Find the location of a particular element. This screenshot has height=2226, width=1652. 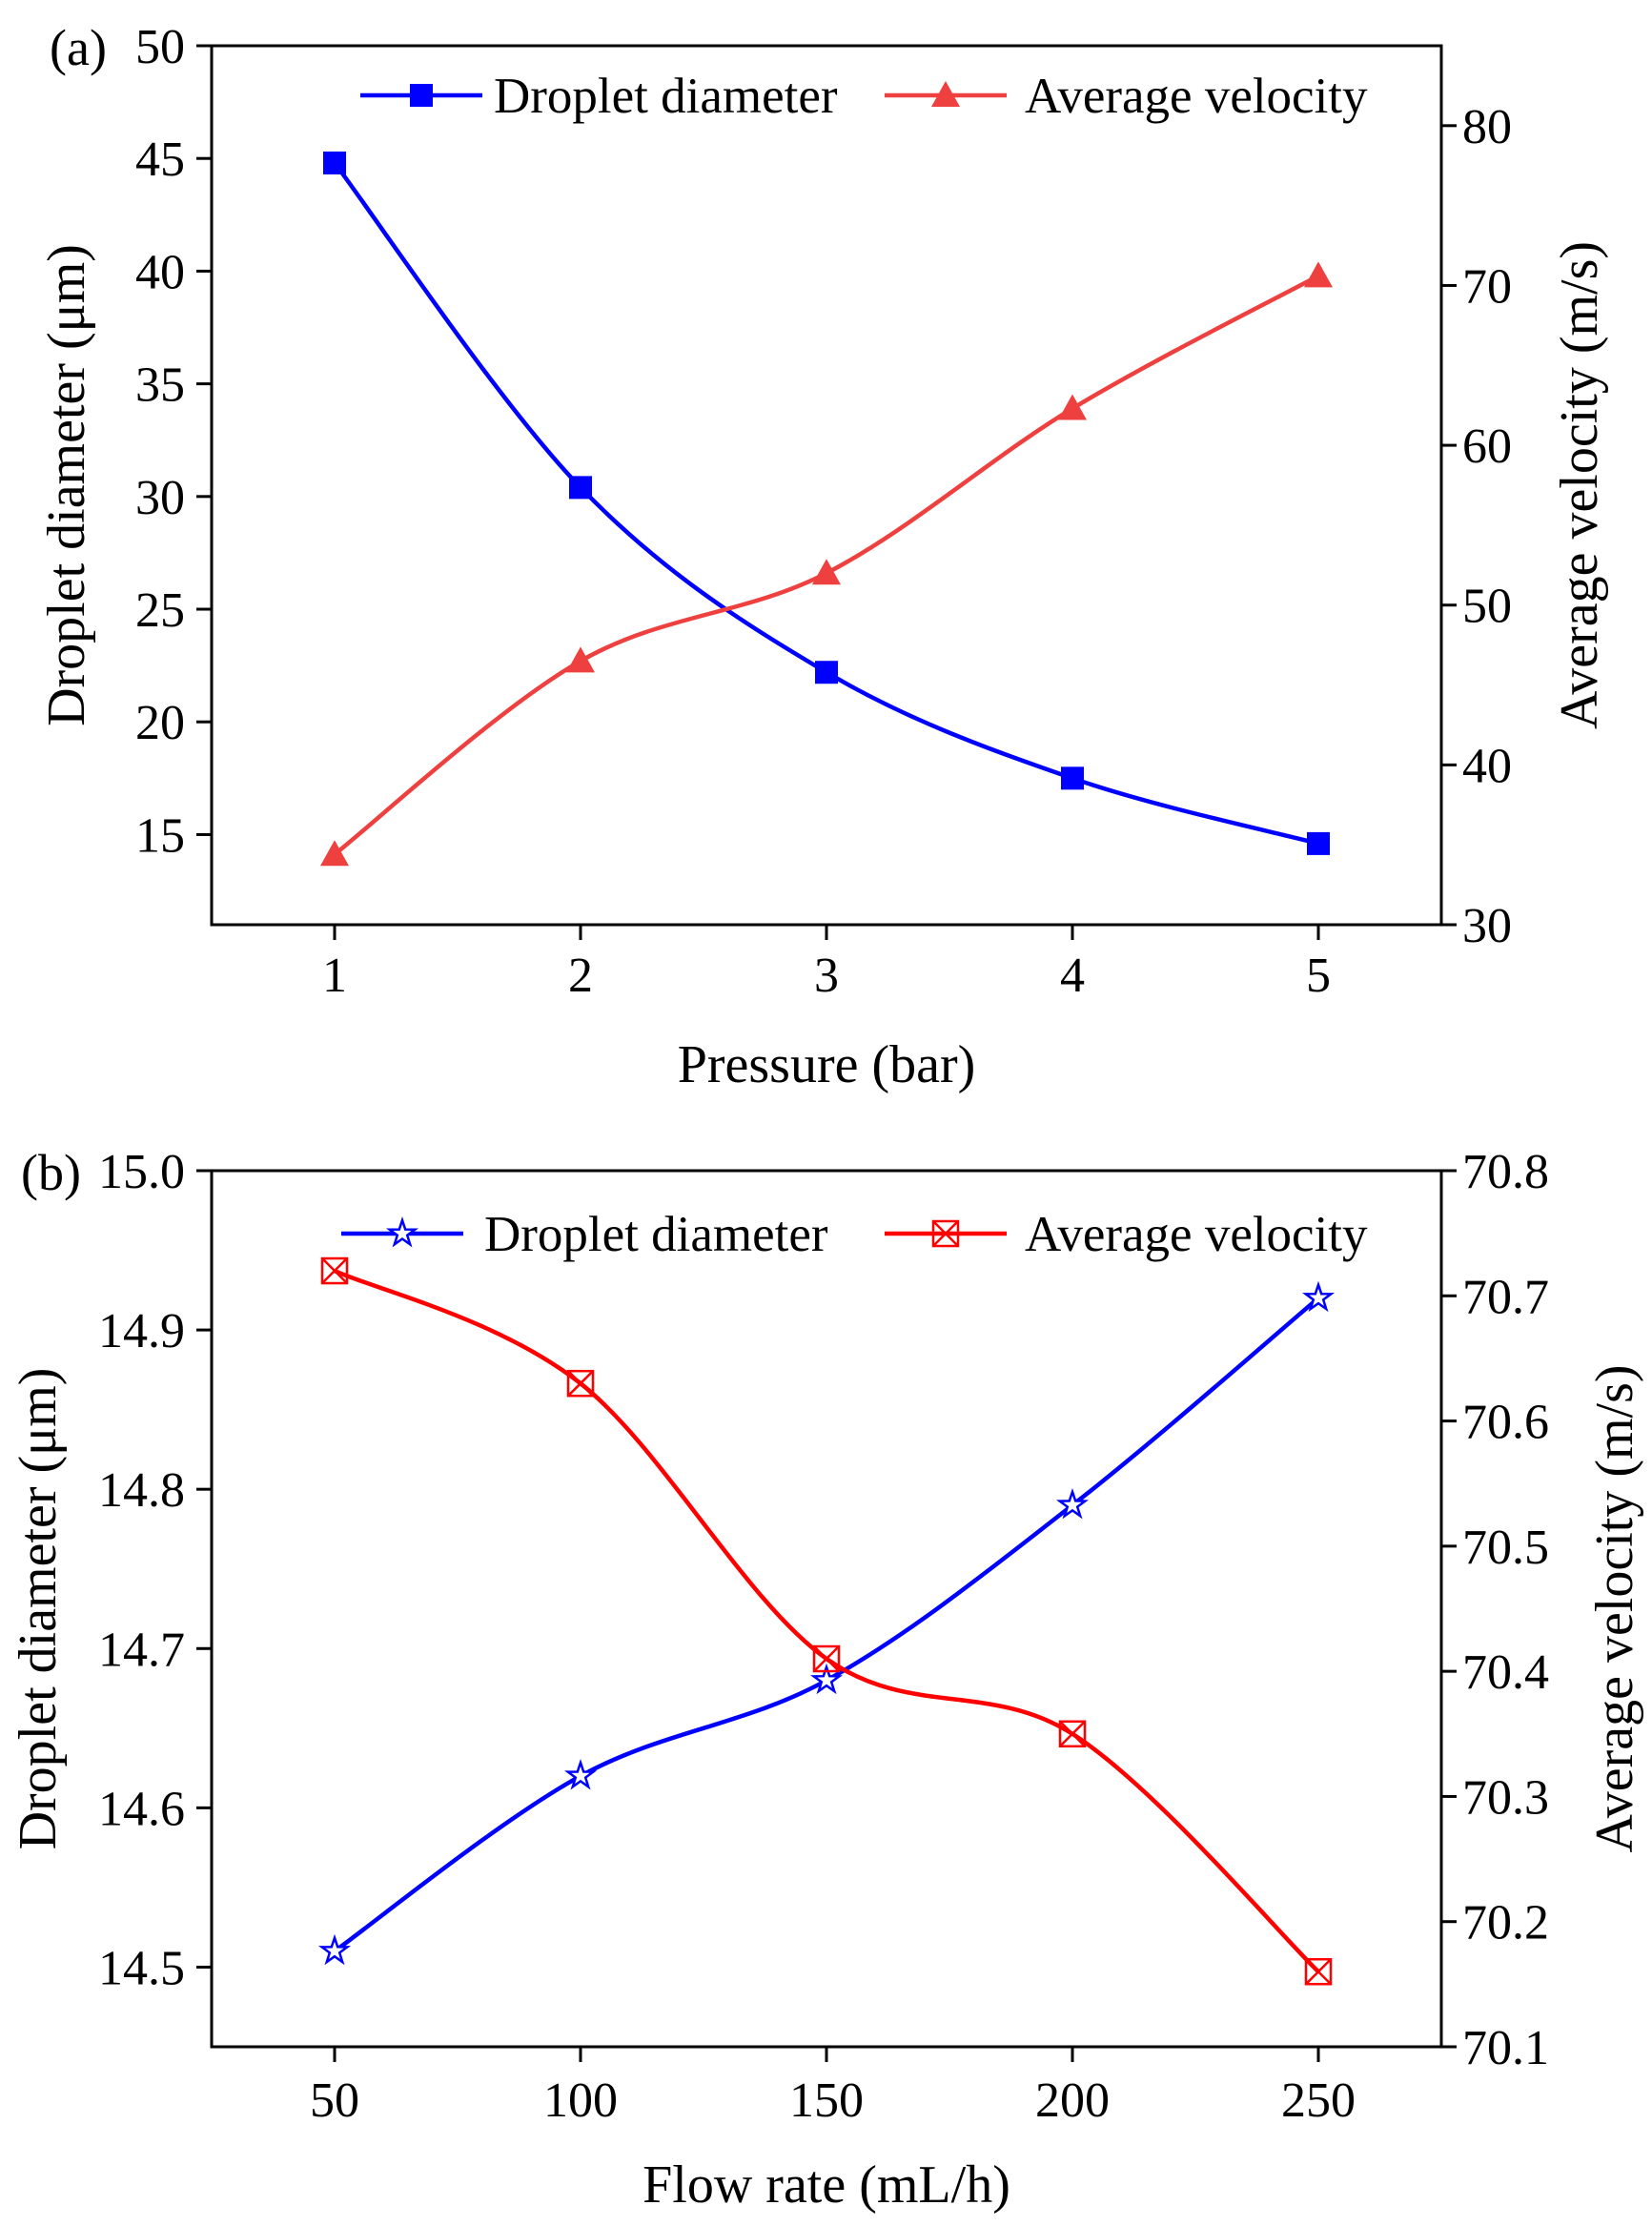

y2-tick-label: 80 is located at coordinates (1487, 127).